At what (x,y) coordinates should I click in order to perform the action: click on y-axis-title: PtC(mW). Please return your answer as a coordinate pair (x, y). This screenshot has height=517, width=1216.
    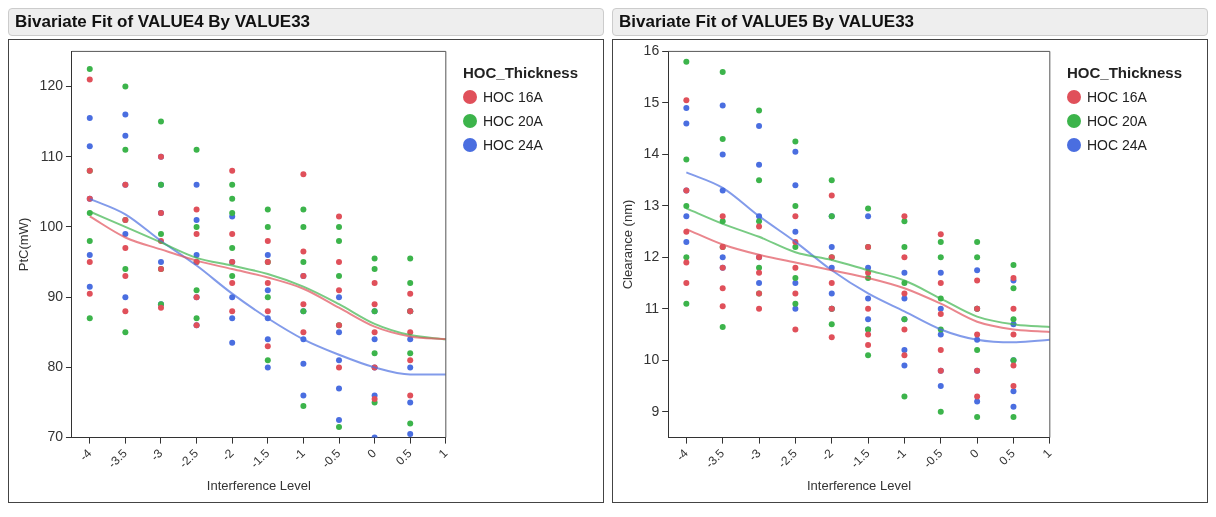
    Looking at the image, I should click on (24, 244).